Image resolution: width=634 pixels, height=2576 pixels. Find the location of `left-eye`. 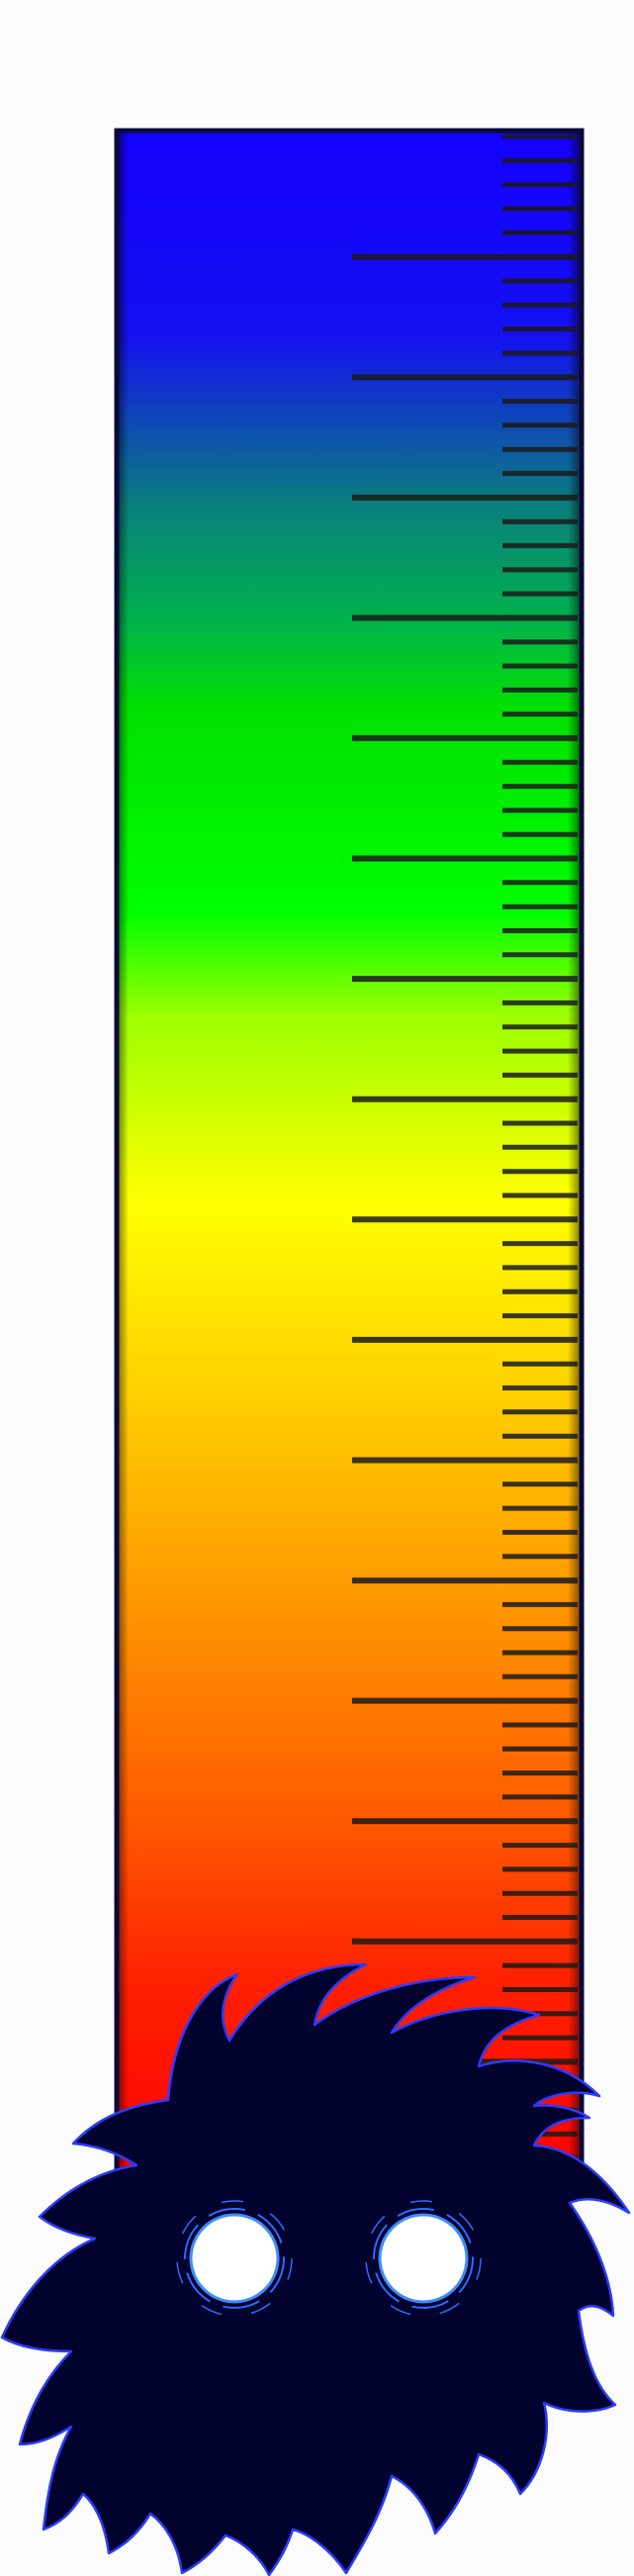

left-eye is located at coordinates (234, 2258).